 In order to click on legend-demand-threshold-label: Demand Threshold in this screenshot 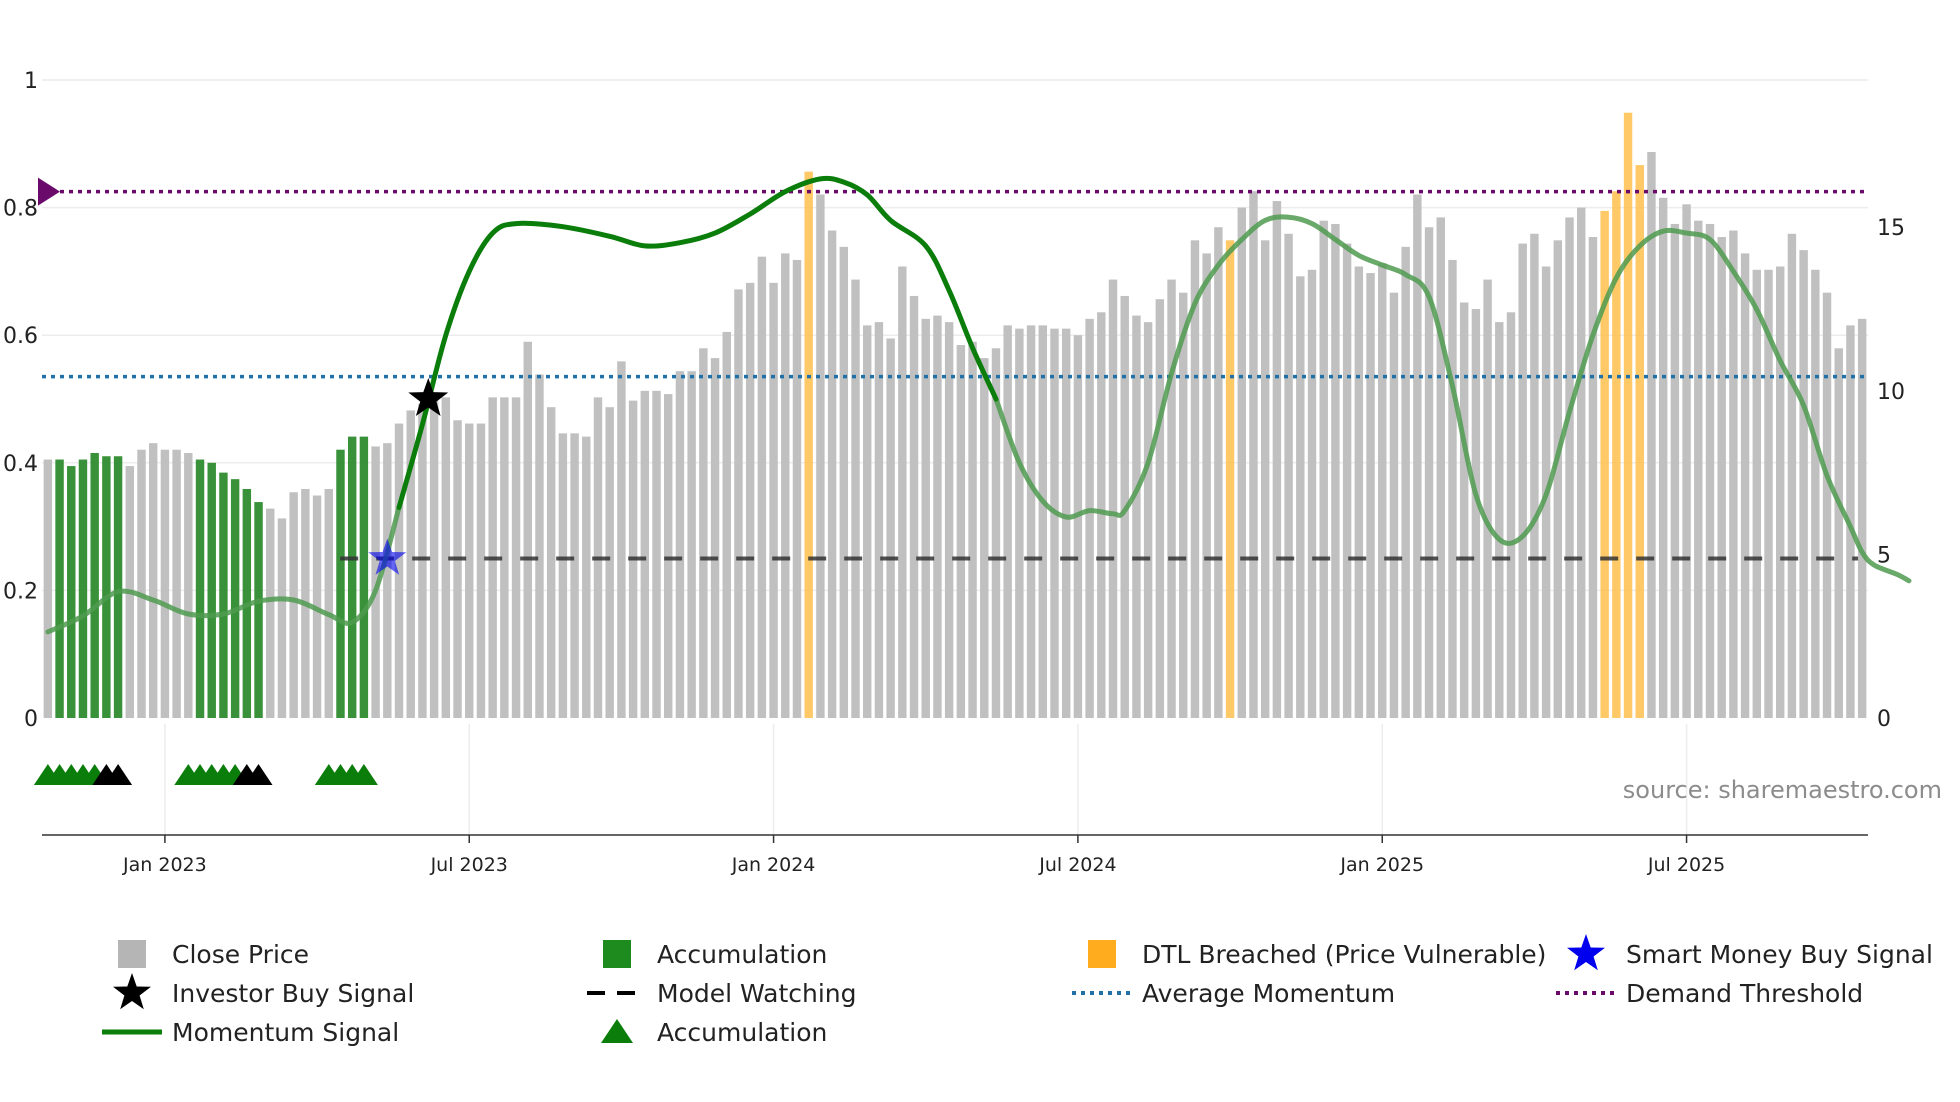, I will do `click(1744, 993)`.